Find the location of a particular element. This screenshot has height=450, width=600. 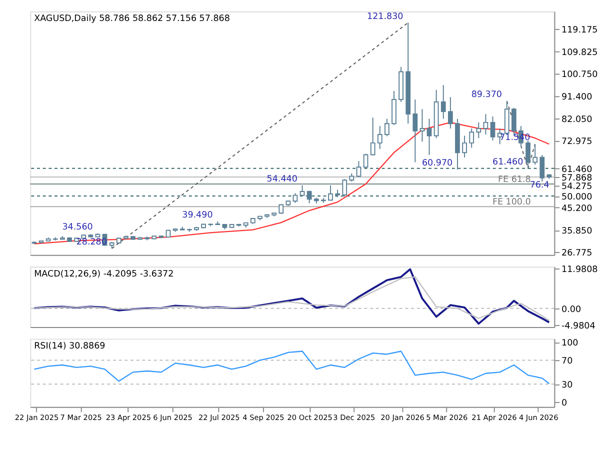

y-tick-label: 11.9808 is located at coordinates (580, 270).